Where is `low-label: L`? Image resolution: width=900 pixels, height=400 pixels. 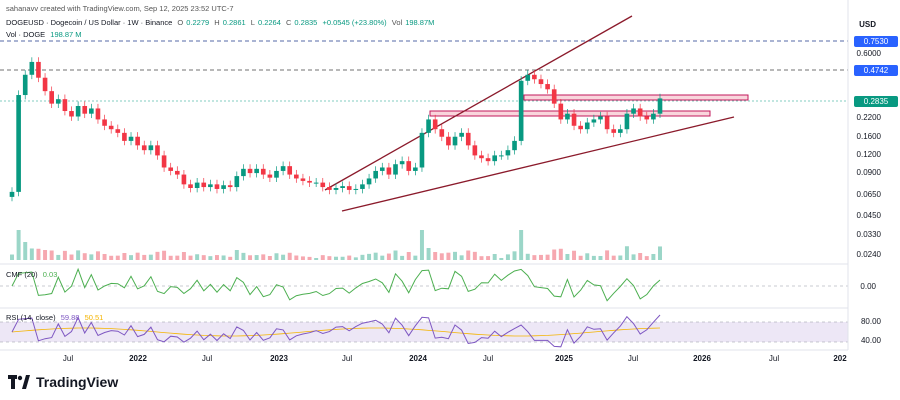 low-label: L is located at coordinates (252, 22).